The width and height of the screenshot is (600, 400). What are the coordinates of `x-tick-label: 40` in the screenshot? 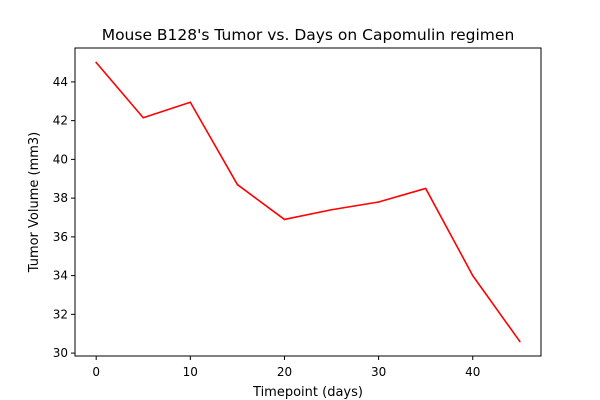 It's located at (472, 372).